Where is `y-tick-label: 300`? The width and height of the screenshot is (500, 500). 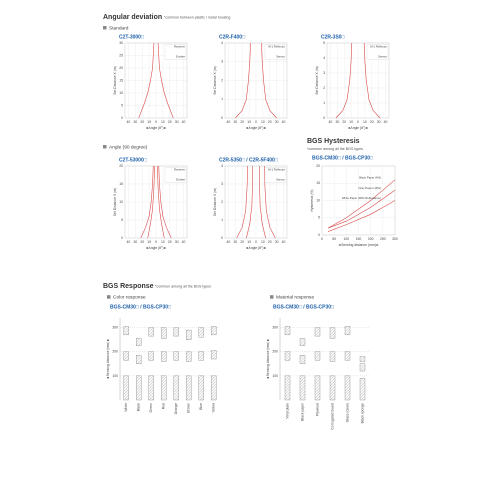
y-tick-label: 300 is located at coordinates (275, 328).